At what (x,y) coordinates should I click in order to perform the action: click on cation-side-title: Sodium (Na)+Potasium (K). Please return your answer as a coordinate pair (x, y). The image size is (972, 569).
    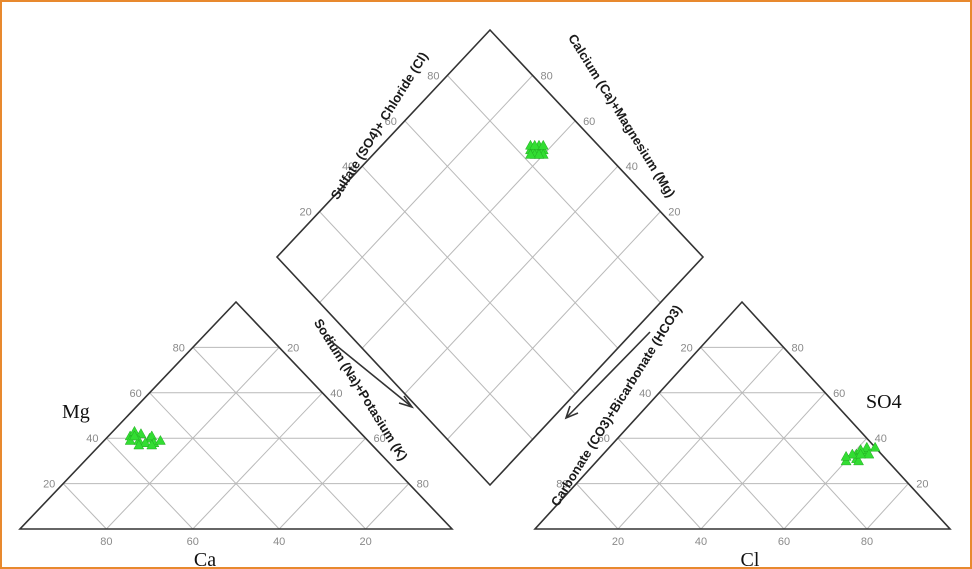
    Looking at the image, I should click on (361, 389).